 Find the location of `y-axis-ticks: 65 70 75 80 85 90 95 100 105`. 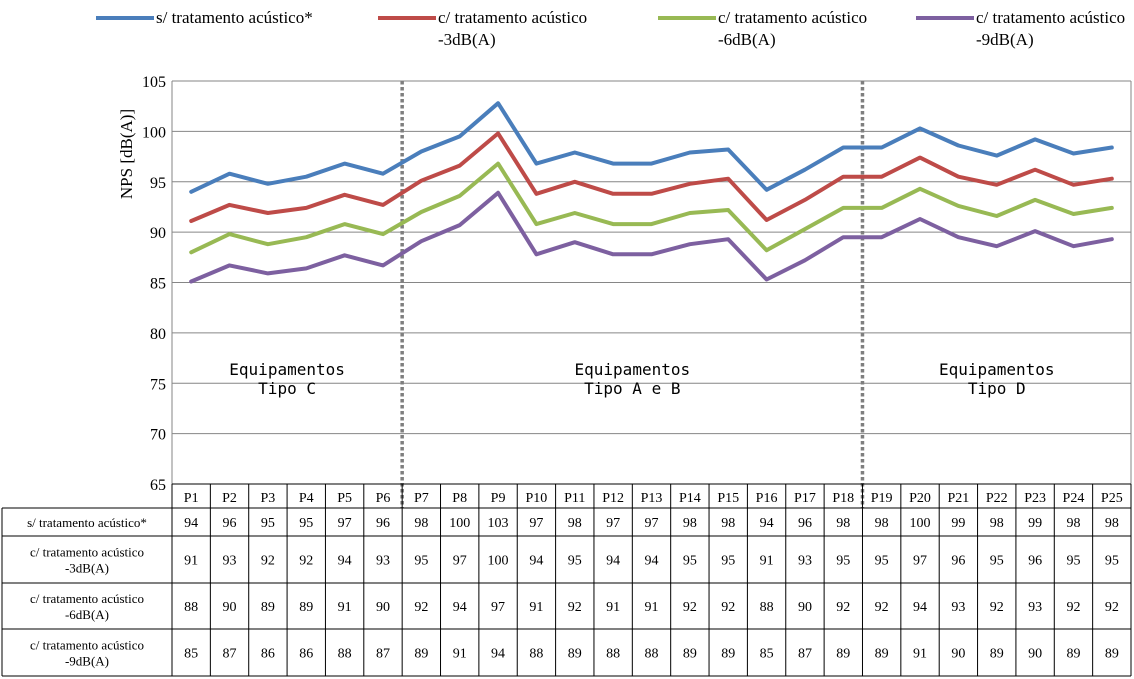

y-axis-ticks: 65 70 75 80 85 90 95 100 105 is located at coordinates (154, 284).